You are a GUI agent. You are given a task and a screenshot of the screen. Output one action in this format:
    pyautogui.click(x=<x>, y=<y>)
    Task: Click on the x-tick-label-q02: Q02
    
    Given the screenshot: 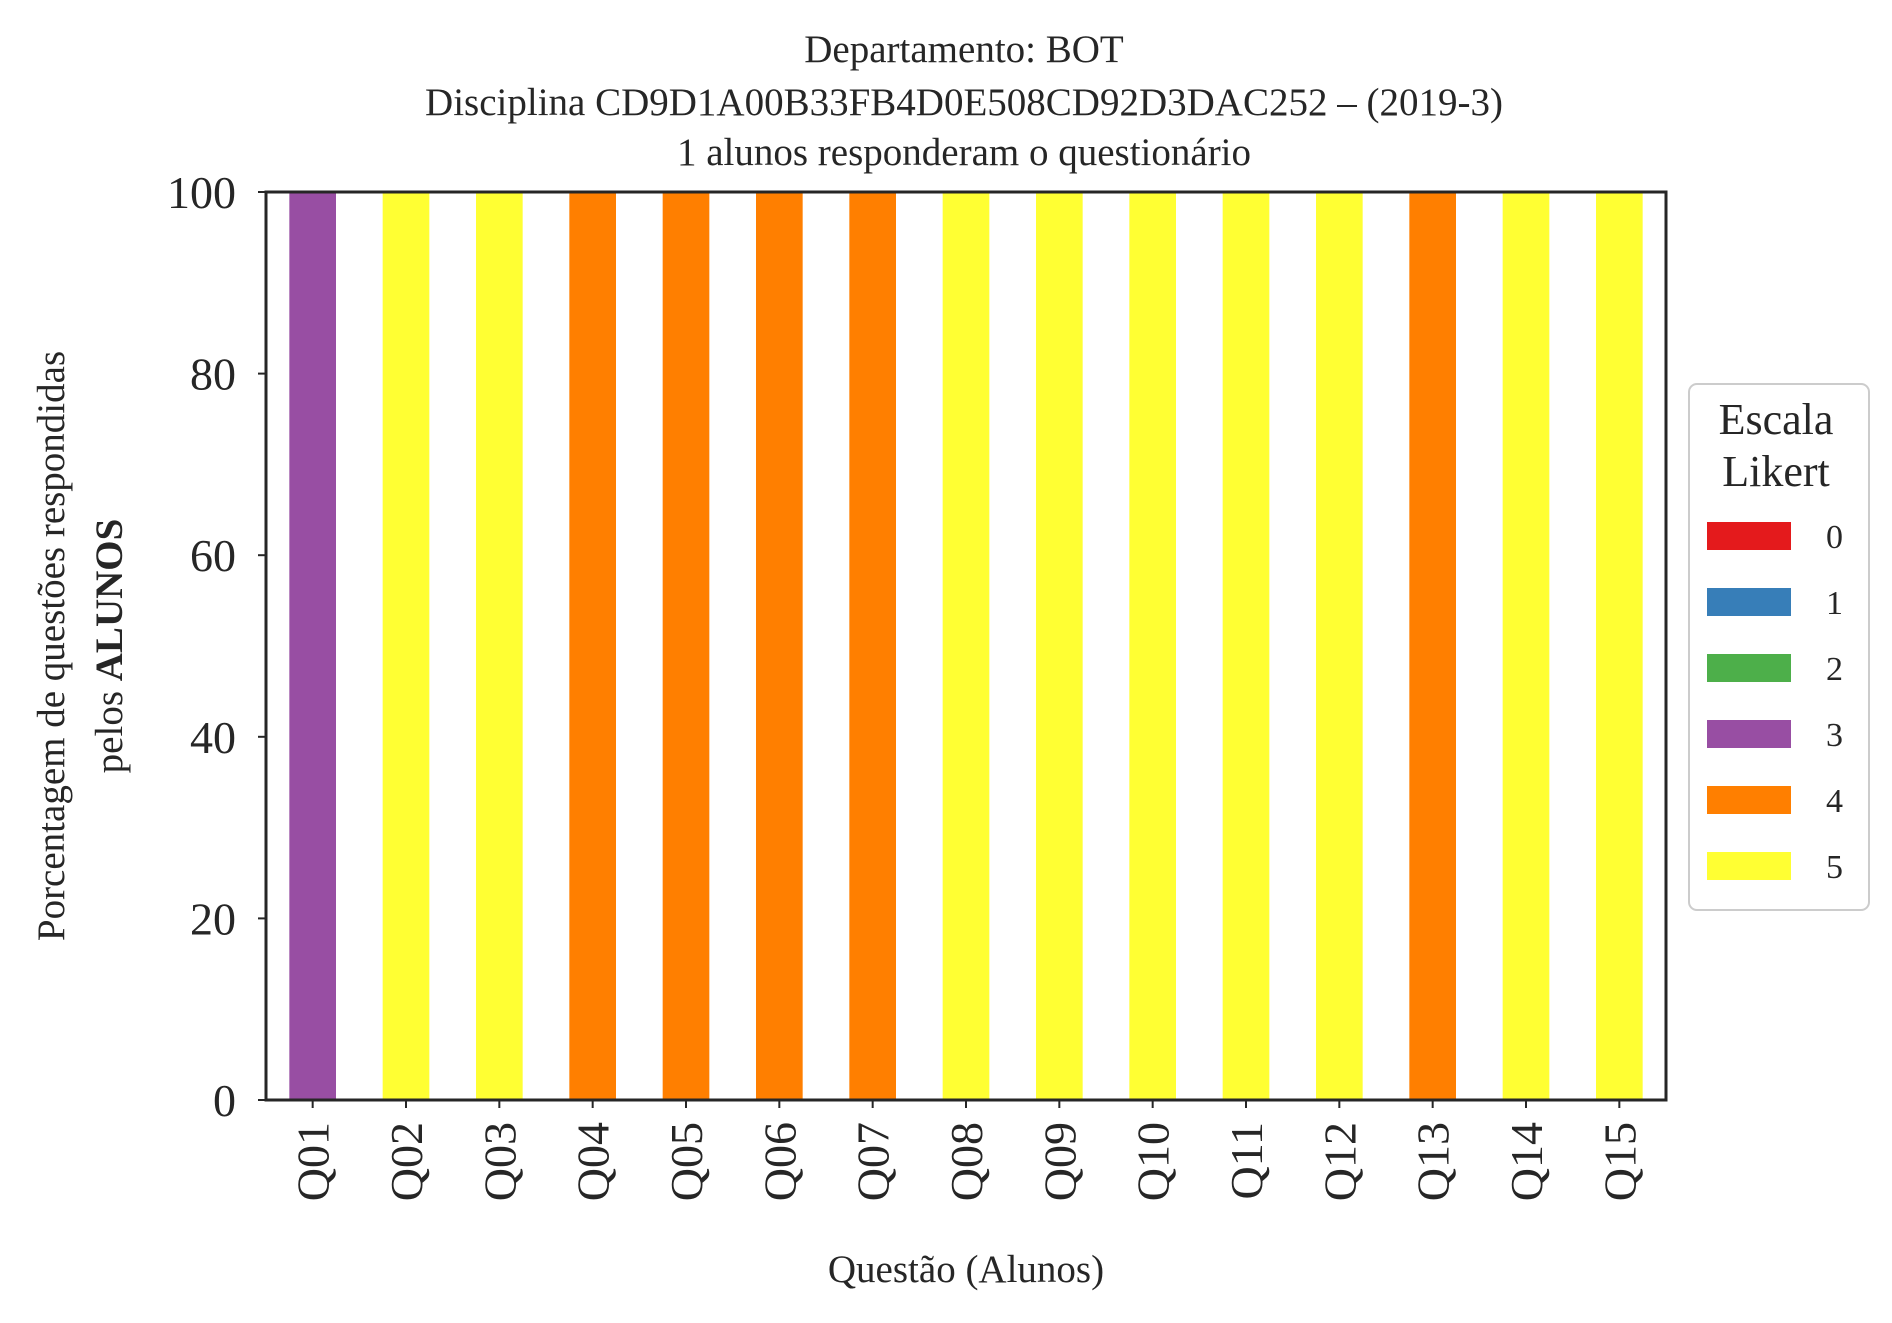 What is the action you would take?
    pyautogui.click(x=406, y=1161)
    